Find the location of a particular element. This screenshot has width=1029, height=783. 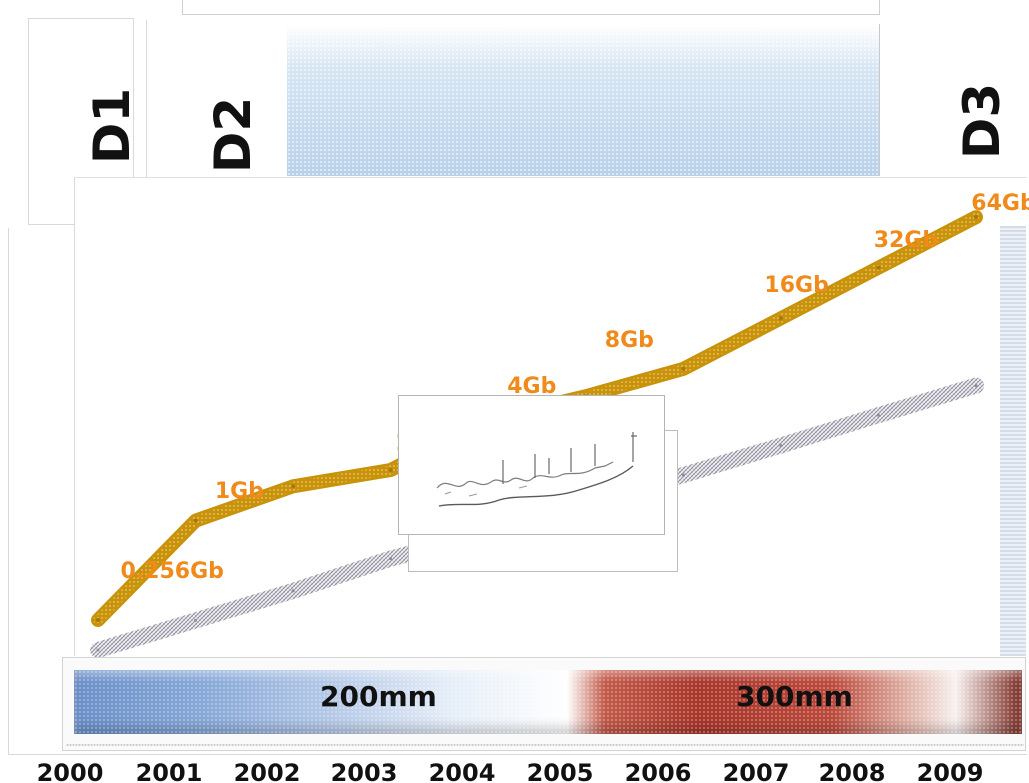

point-label: 8Gb is located at coordinates (629, 340).